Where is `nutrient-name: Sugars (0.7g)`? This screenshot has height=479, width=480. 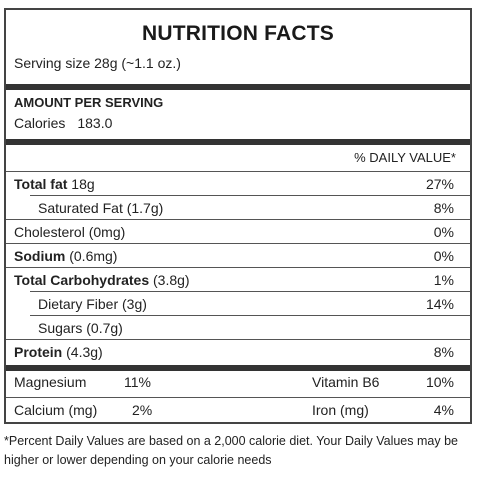 nutrient-name: Sugars (0.7g) is located at coordinates (80, 328).